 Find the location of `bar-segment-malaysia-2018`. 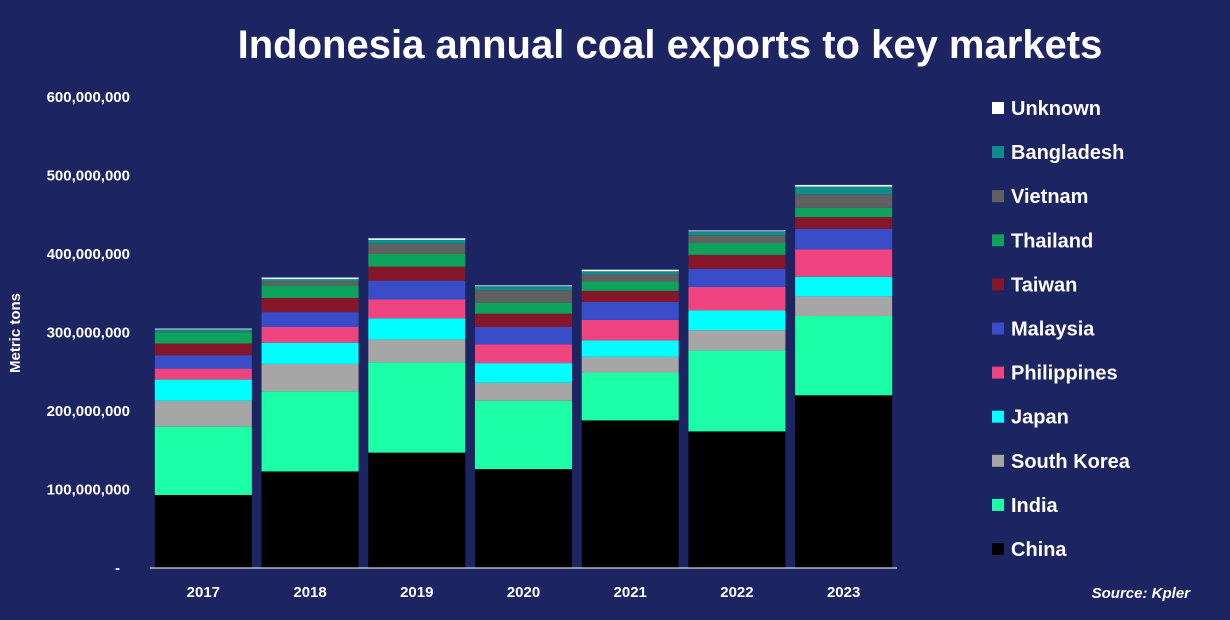

bar-segment-malaysia-2018 is located at coordinates (310, 320).